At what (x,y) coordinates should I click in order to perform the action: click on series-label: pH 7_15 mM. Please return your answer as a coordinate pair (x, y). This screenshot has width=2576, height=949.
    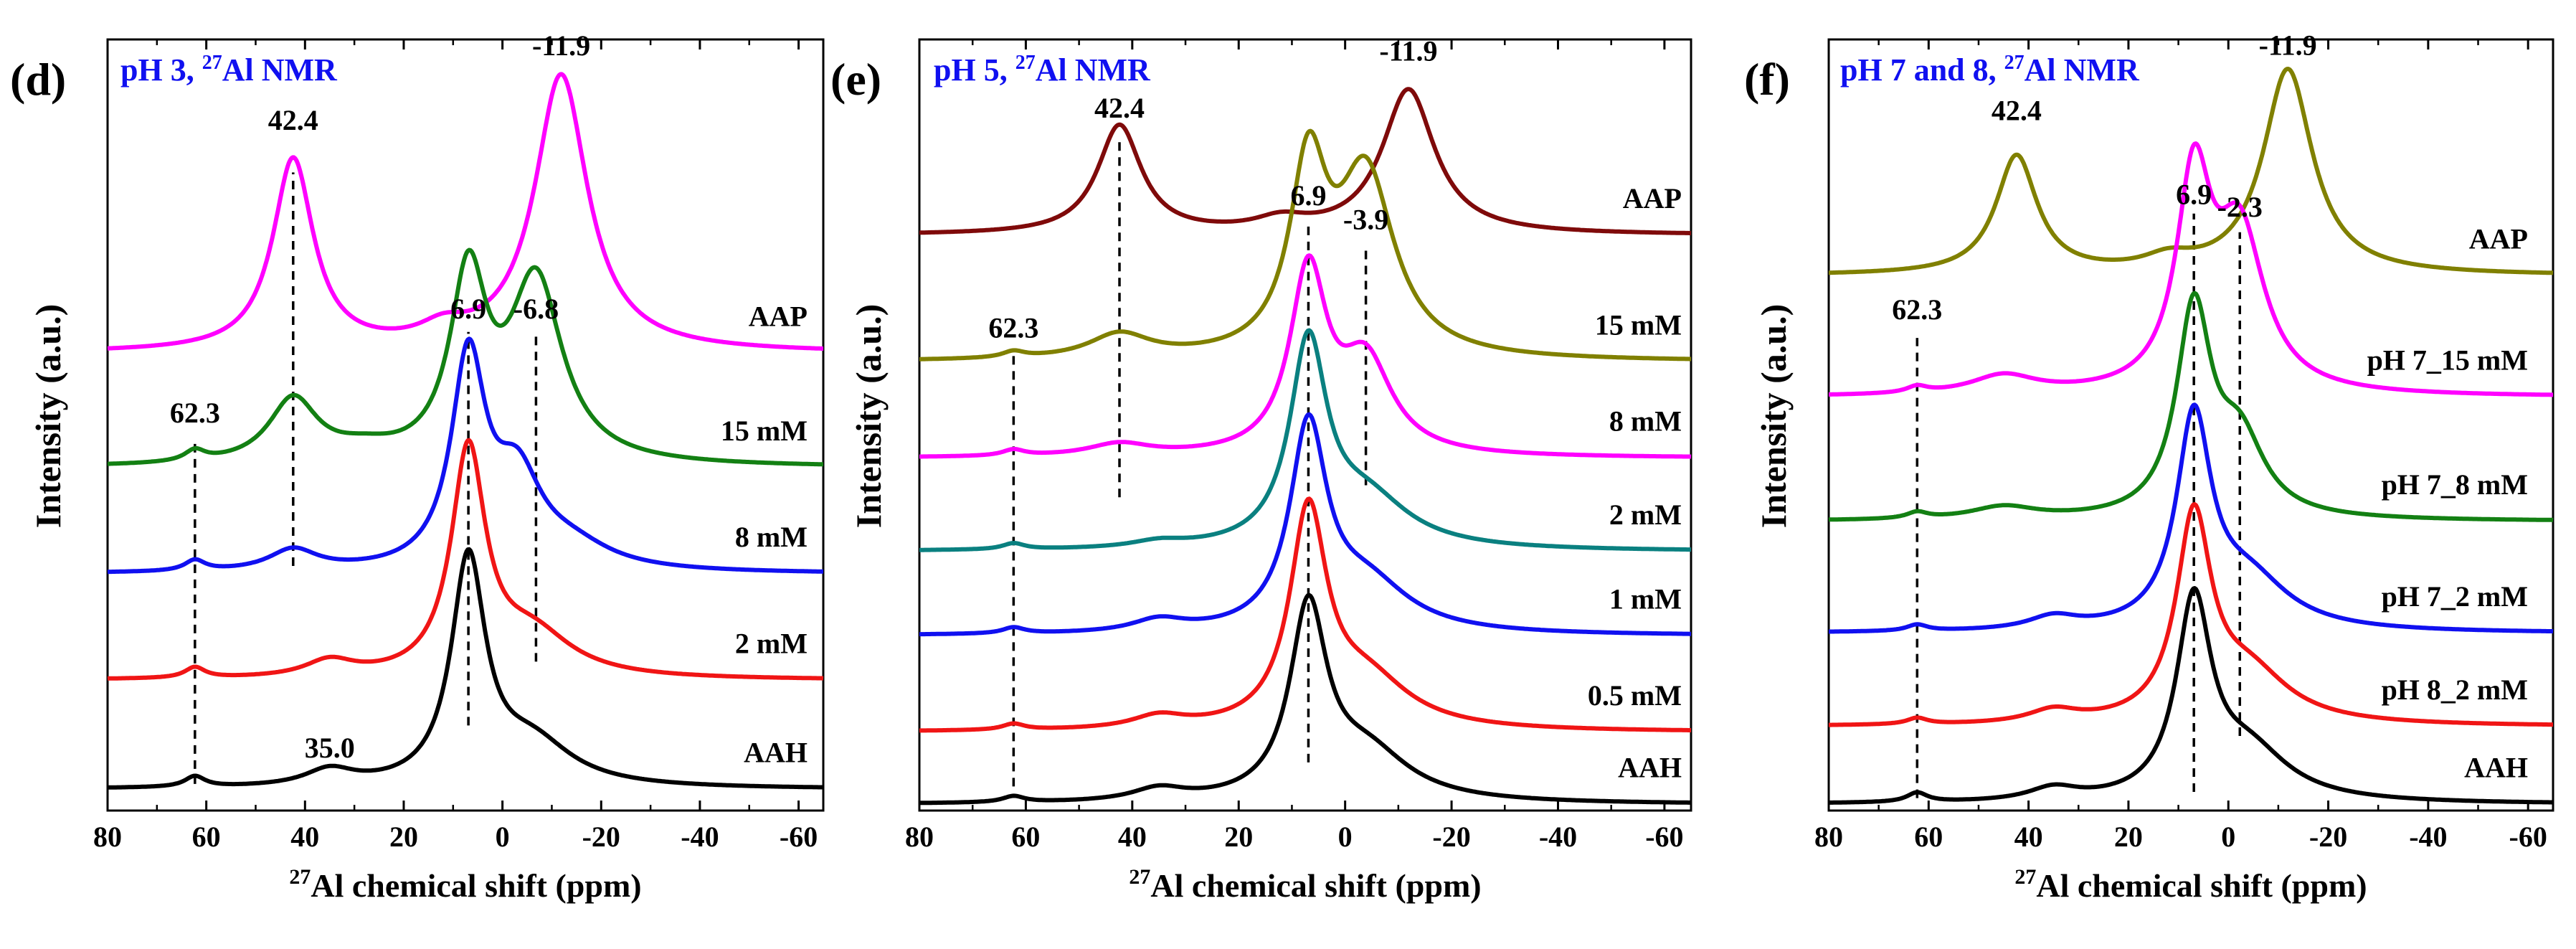
    Looking at the image, I should click on (2447, 360).